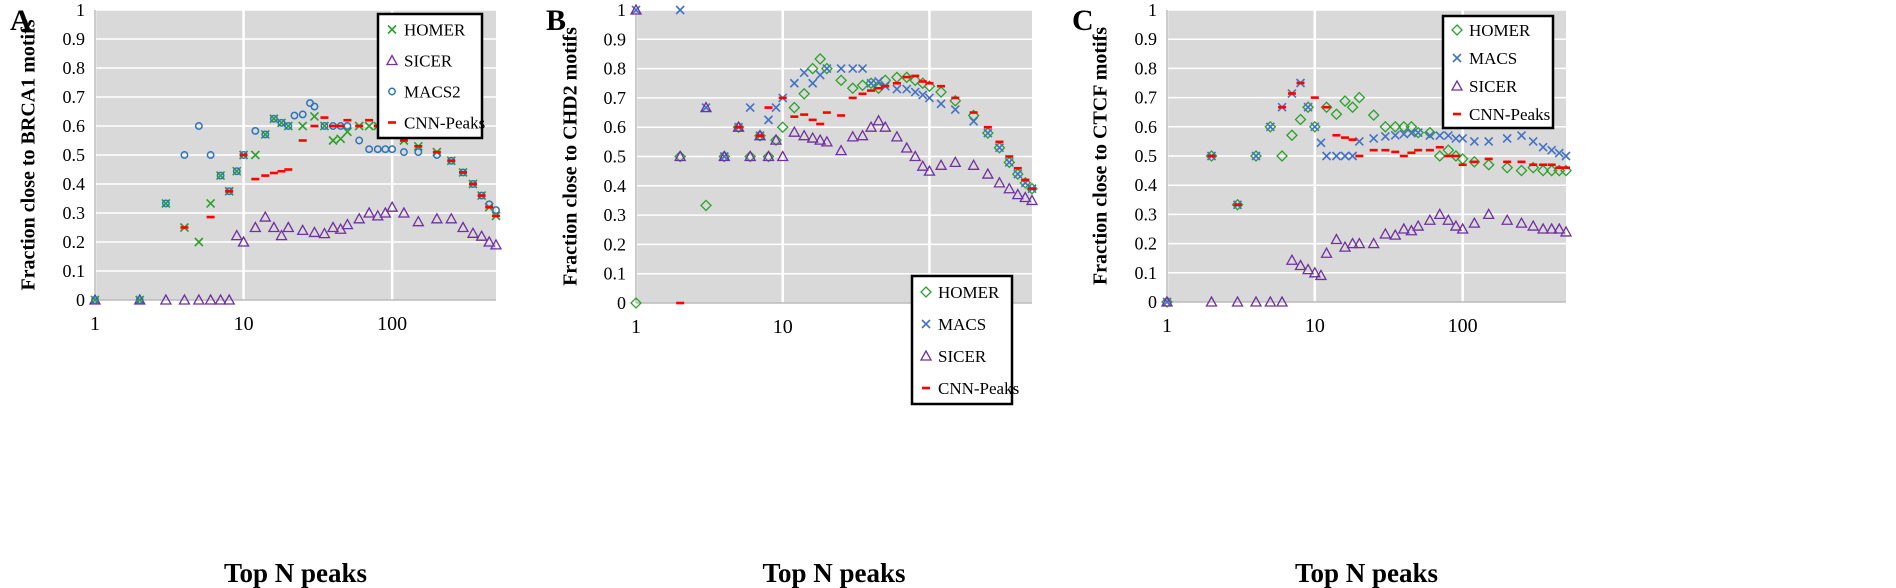 Image resolution: width=1896 pixels, height=588 pixels. What do you see at coordinates (615, 244) in the screenshot?
I see `y-tick-label: 0.2` at bounding box center [615, 244].